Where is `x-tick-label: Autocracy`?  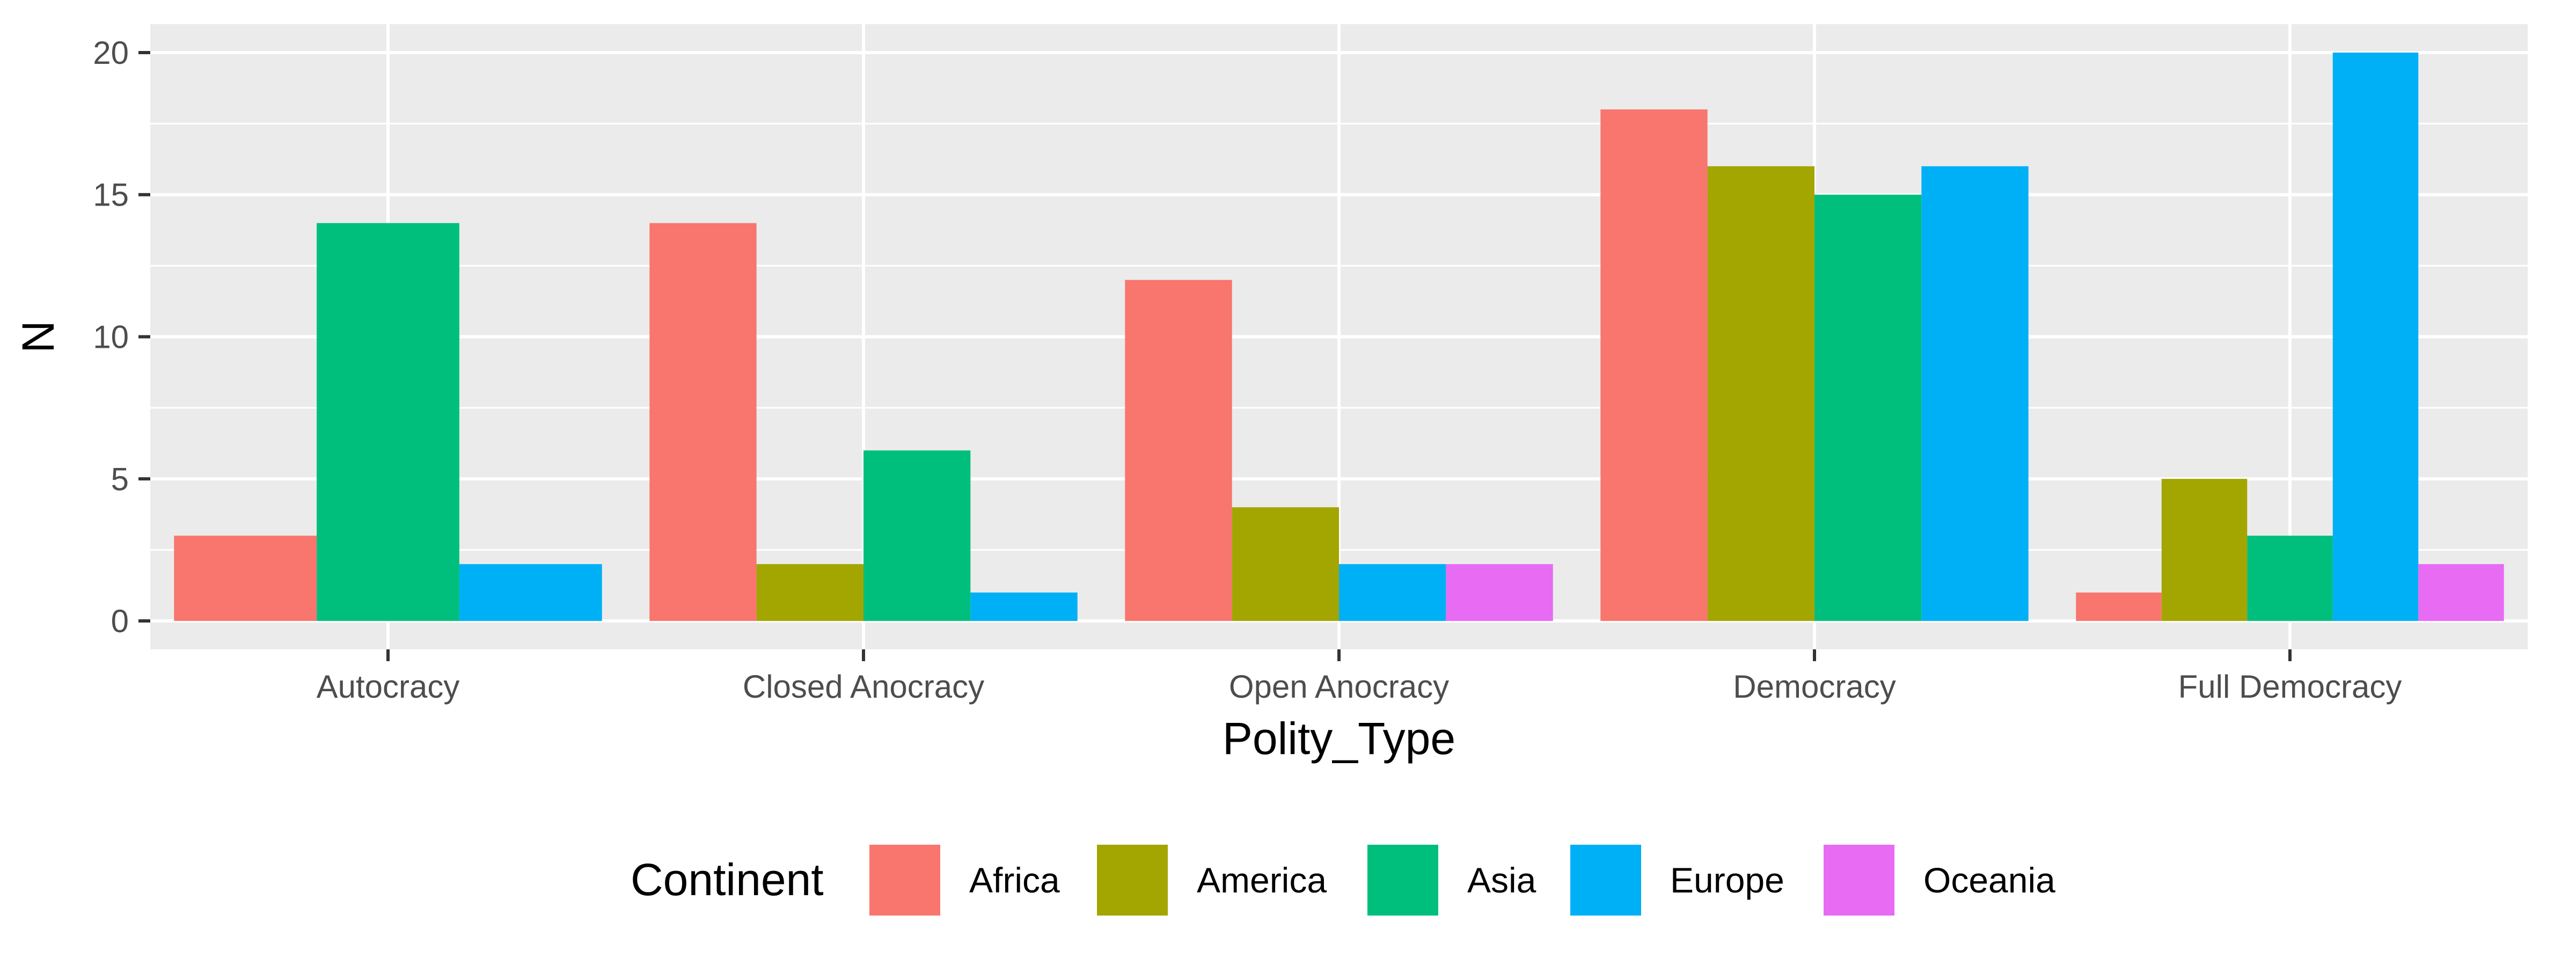
x-tick-label: Autocracy is located at coordinates (388, 687).